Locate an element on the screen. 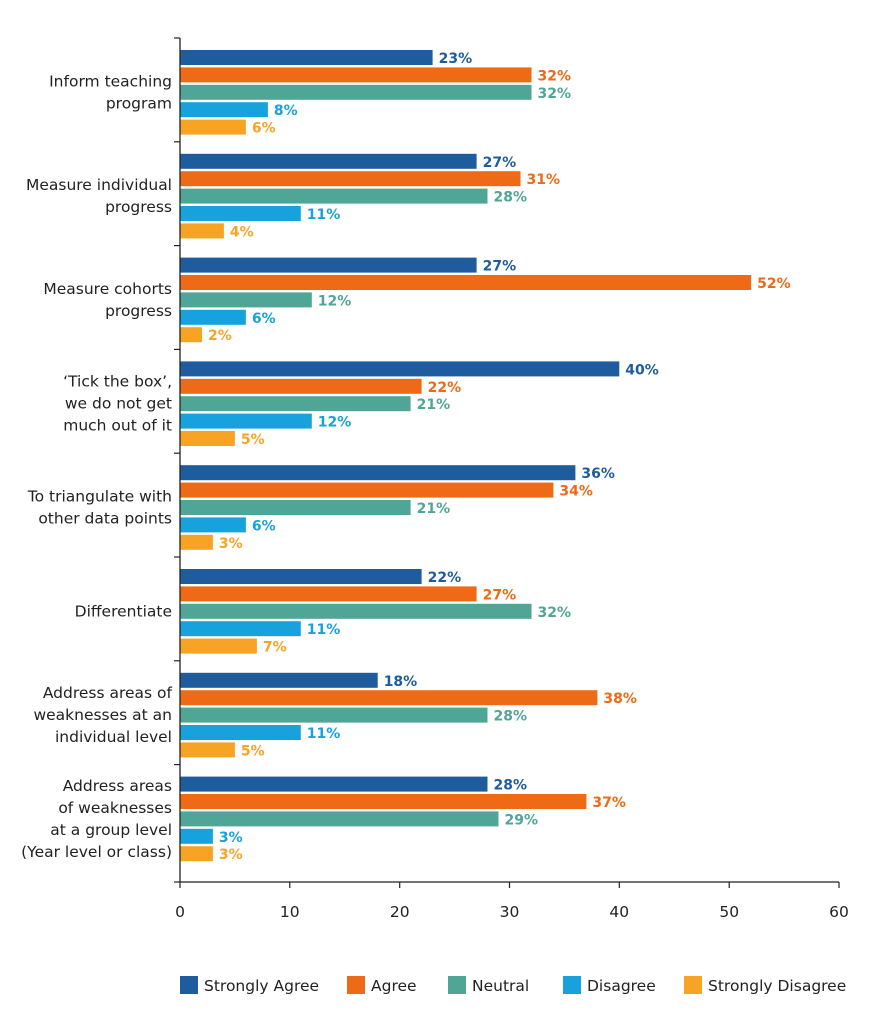 This screenshot has width=891, height=1024. x-tick-label: 10 is located at coordinates (290, 912).